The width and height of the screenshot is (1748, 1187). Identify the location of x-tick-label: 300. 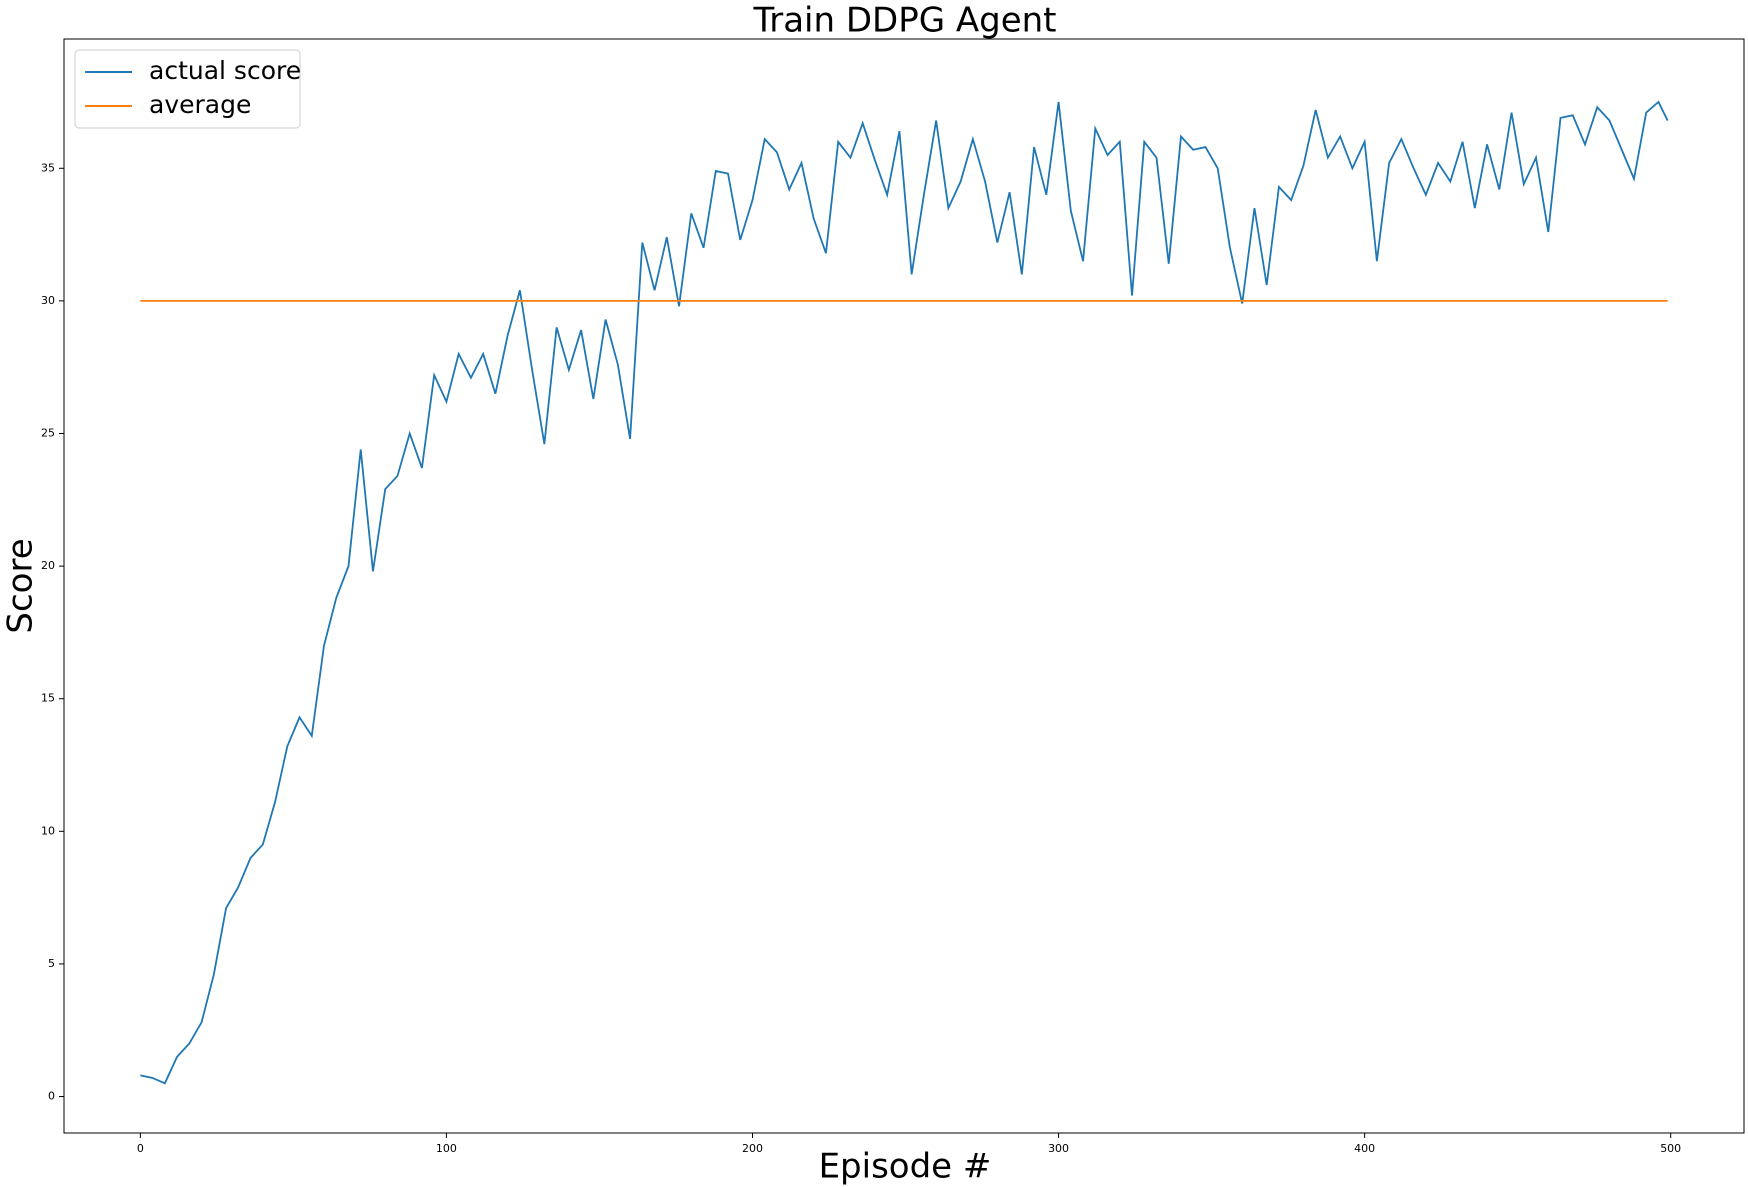
(1058, 1148).